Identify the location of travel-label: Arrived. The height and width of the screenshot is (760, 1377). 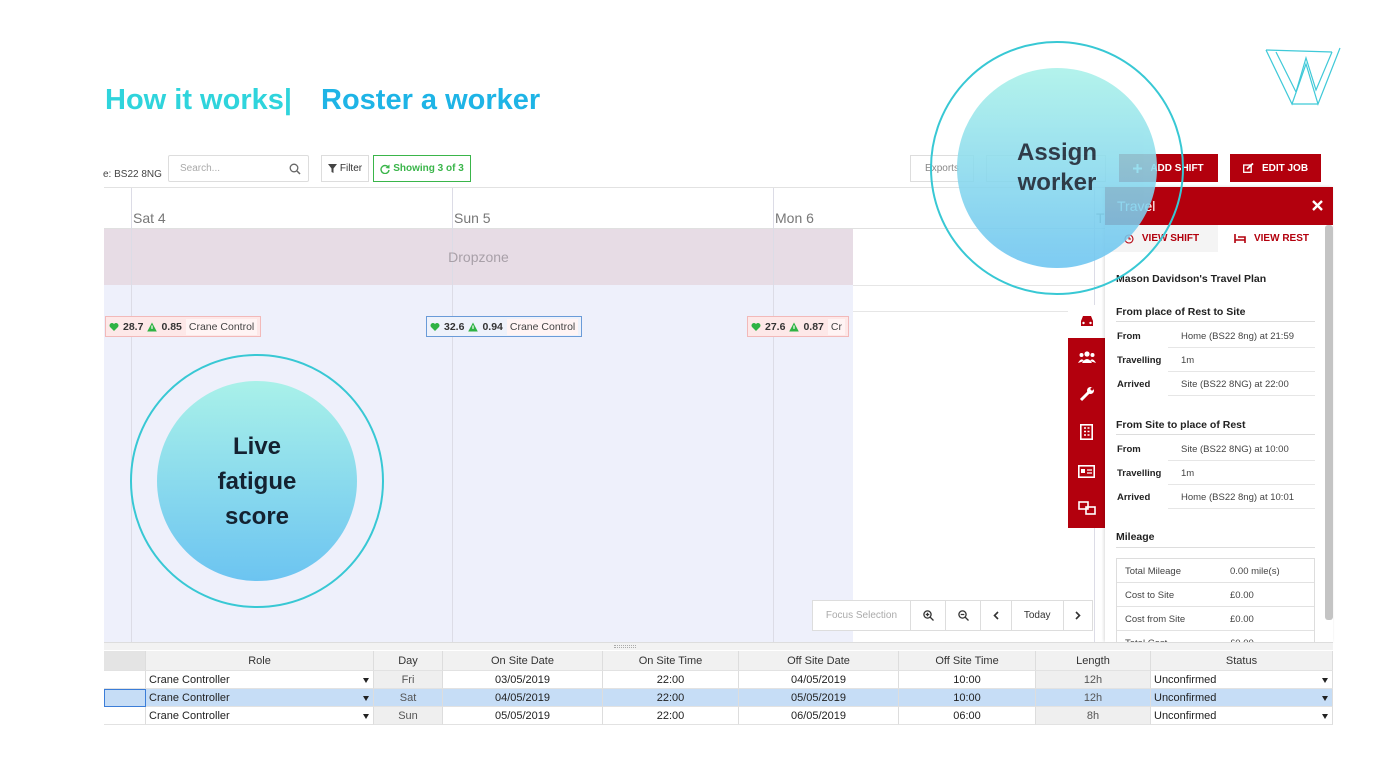
(1134, 384).